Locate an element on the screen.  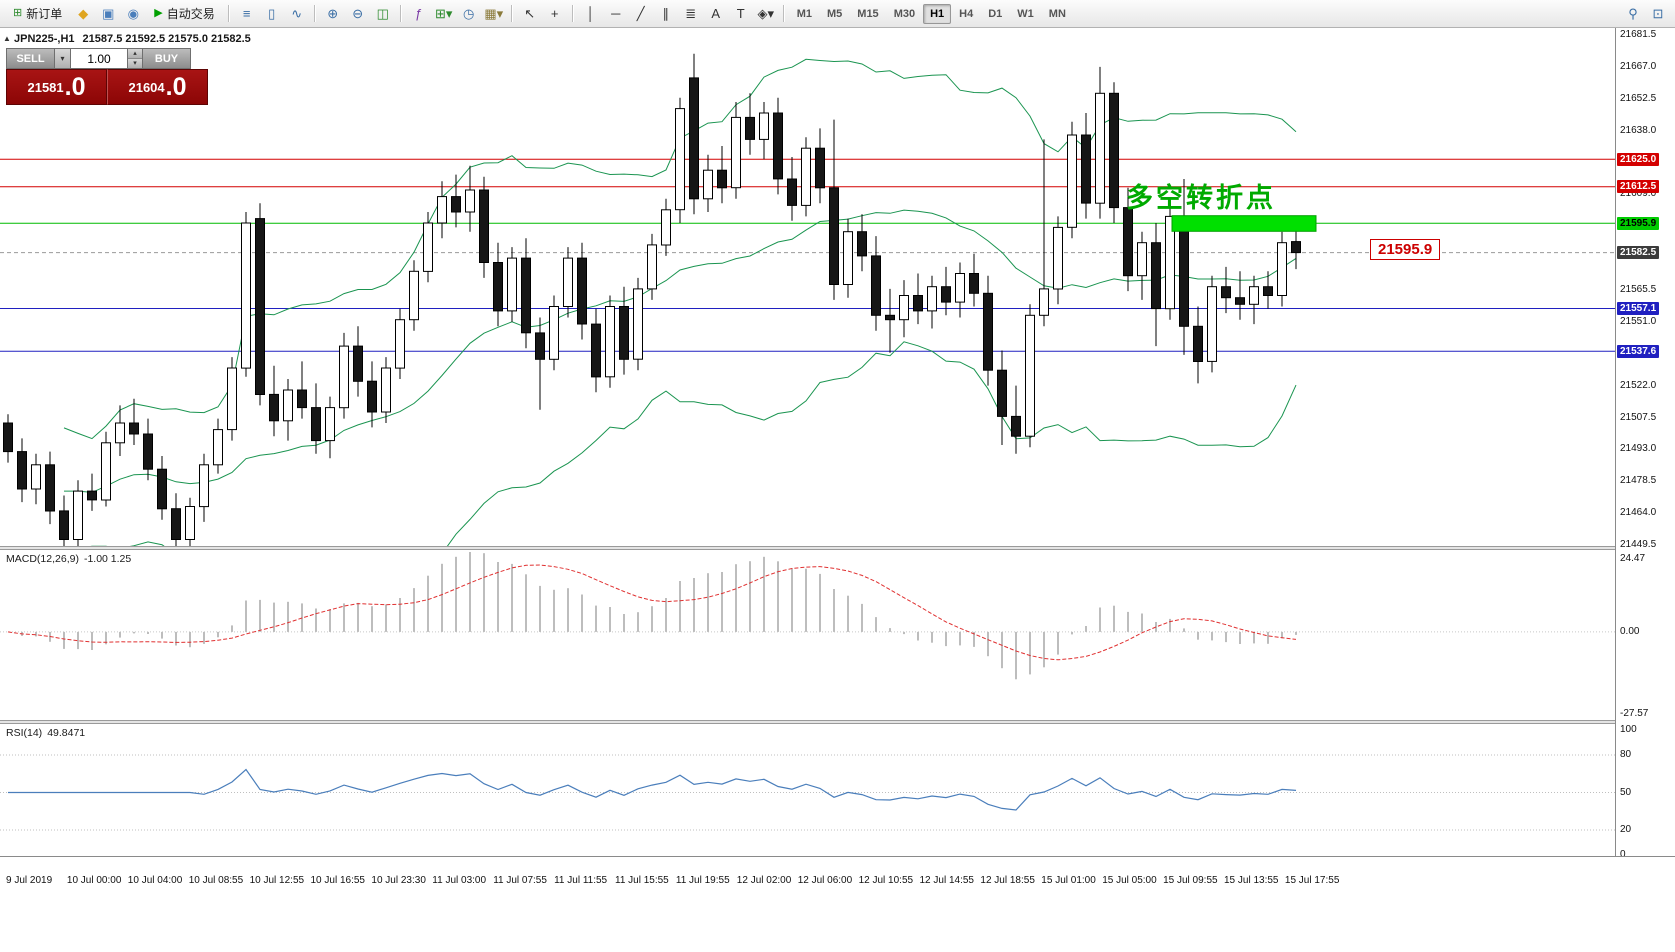
indicators-icon: ƒ is located at coordinates (419, 13).